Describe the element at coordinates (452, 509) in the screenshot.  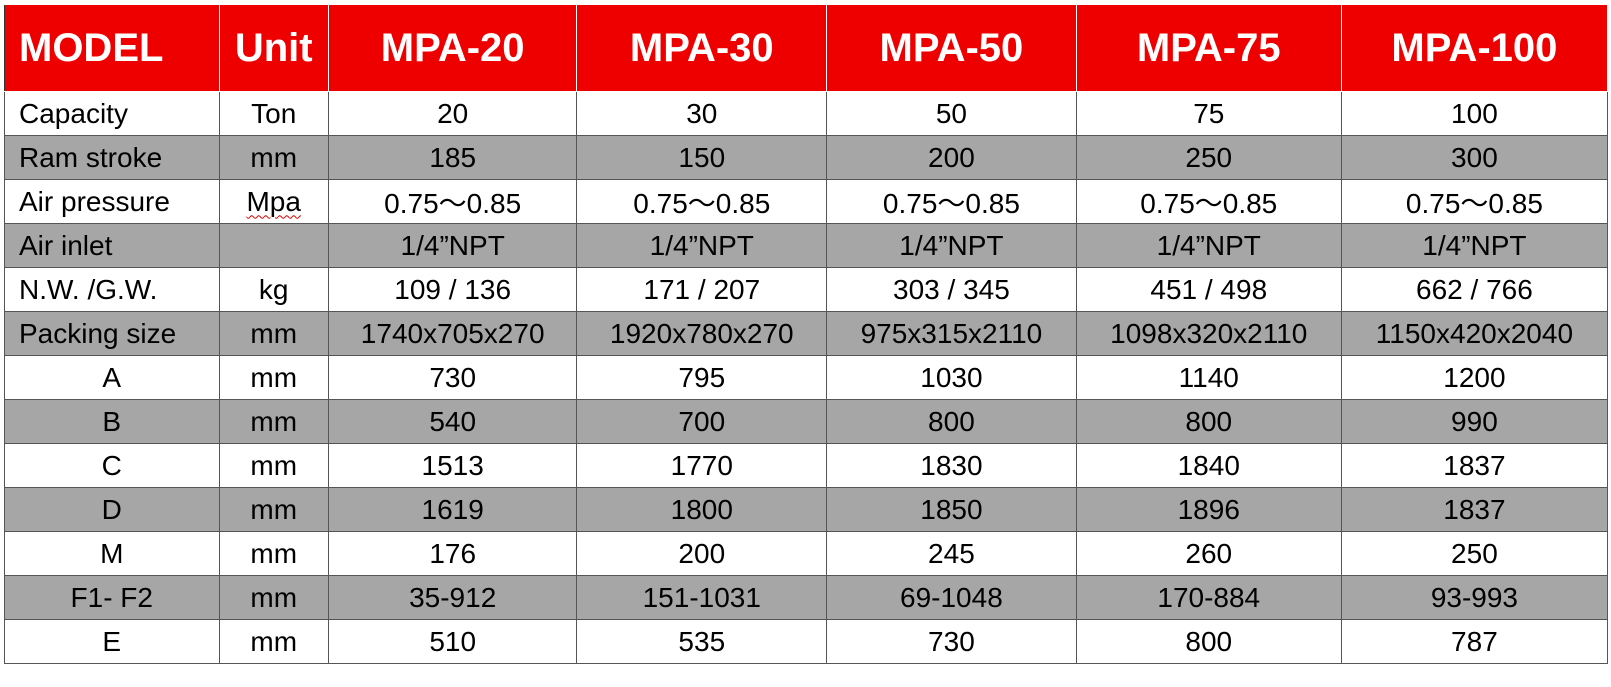
I see `row-value: 1619` at that location.